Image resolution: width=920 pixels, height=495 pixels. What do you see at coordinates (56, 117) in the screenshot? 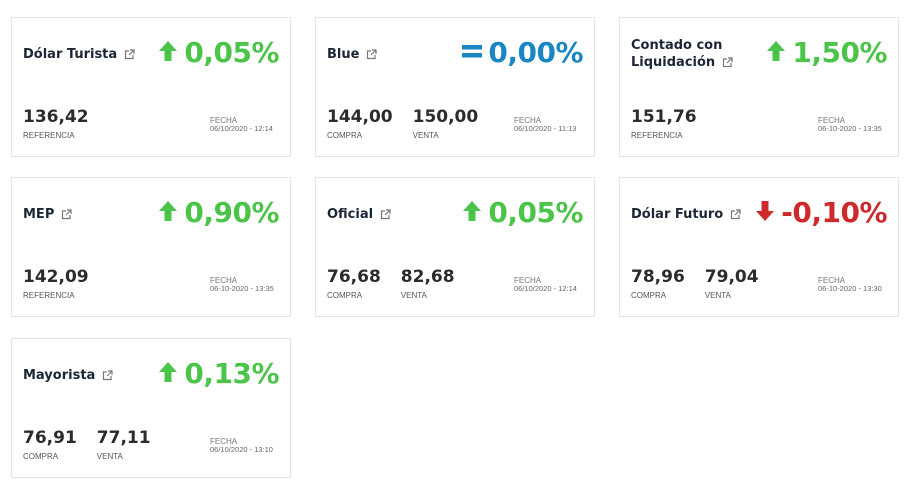
I see `value-number: 136,42` at bounding box center [56, 117].